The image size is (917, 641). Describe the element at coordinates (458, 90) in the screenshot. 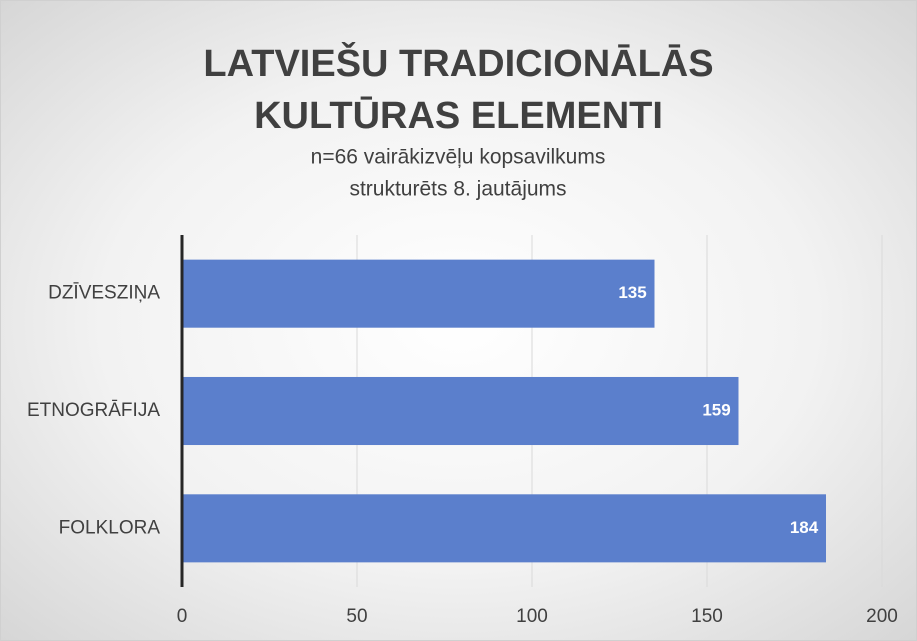

I see `chart-title: LATVIEŠU TRADICIONĀLĀS KULTŪRAS ELEMENTI` at that location.